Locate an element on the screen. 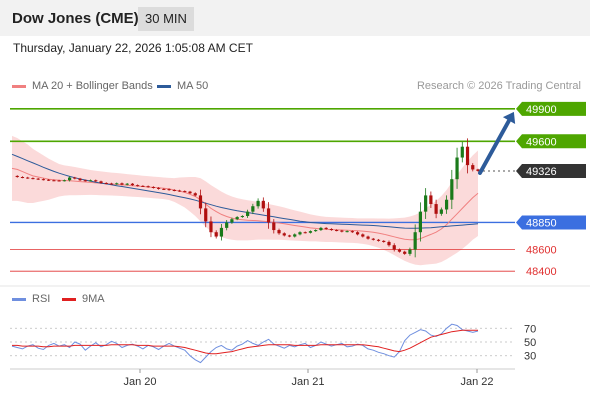 Image resolution: width=590 pixels, height=400 pixels. ma20-line is located at coordinates (245, 204).